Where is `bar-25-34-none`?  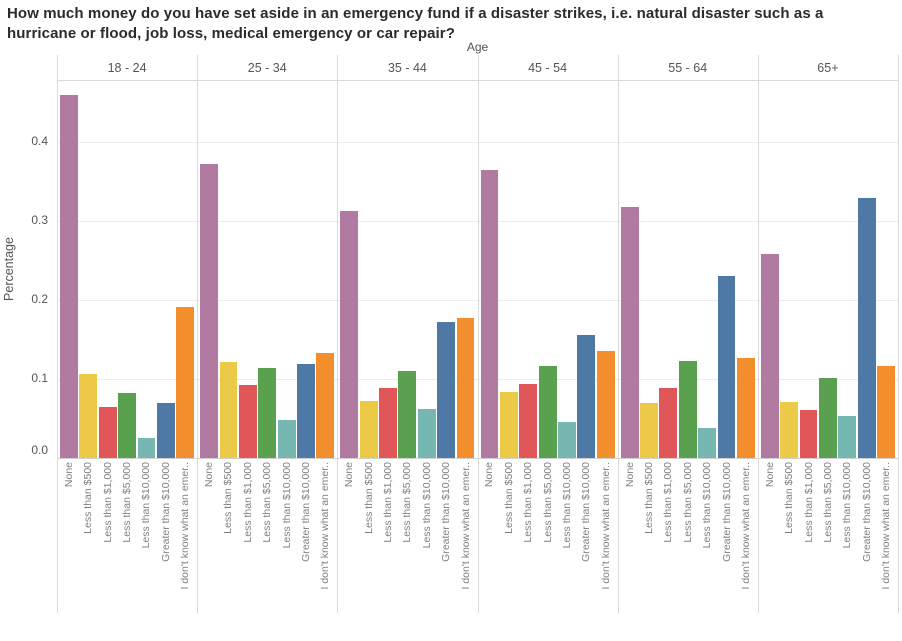
bar-25-34-none is located at coordinates (209, 311).